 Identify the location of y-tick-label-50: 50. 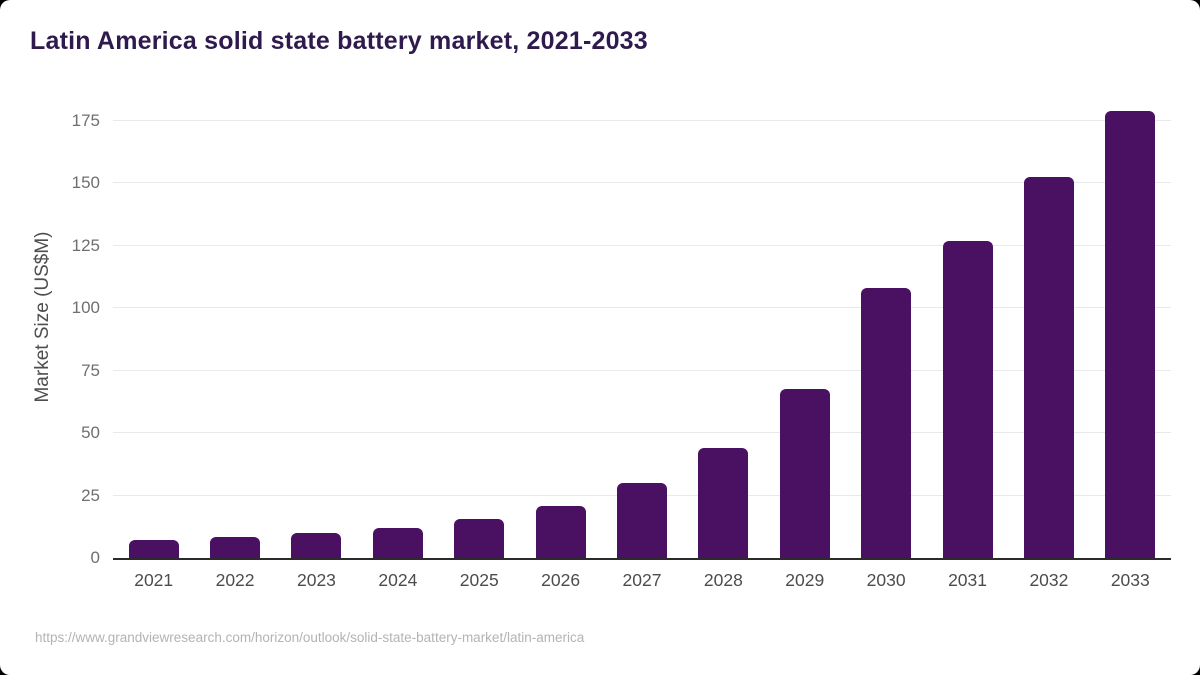
(90, 432).